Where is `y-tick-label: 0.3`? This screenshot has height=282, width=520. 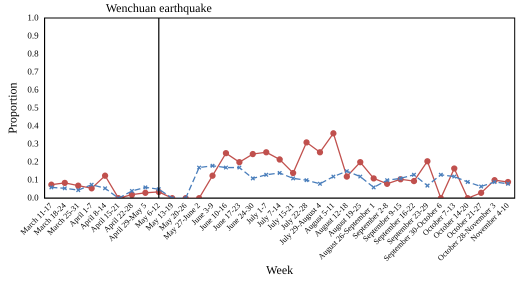 y-tick-label: 0.3 is located at coordinates (33, 143).